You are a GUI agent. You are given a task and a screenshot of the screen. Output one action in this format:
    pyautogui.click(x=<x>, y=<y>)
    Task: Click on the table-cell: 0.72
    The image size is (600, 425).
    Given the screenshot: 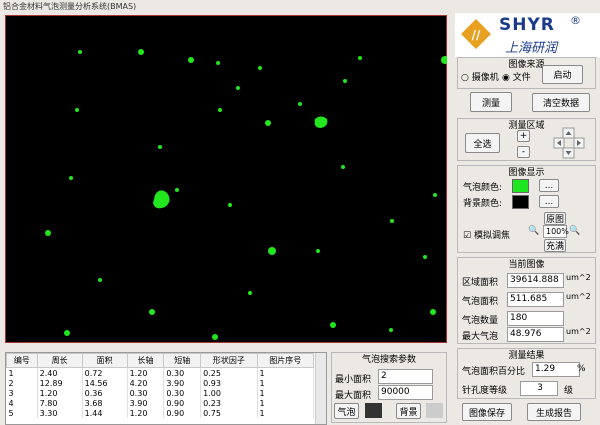 What is the action you would take?
    pyautogui.click(x=105, y=372)
    